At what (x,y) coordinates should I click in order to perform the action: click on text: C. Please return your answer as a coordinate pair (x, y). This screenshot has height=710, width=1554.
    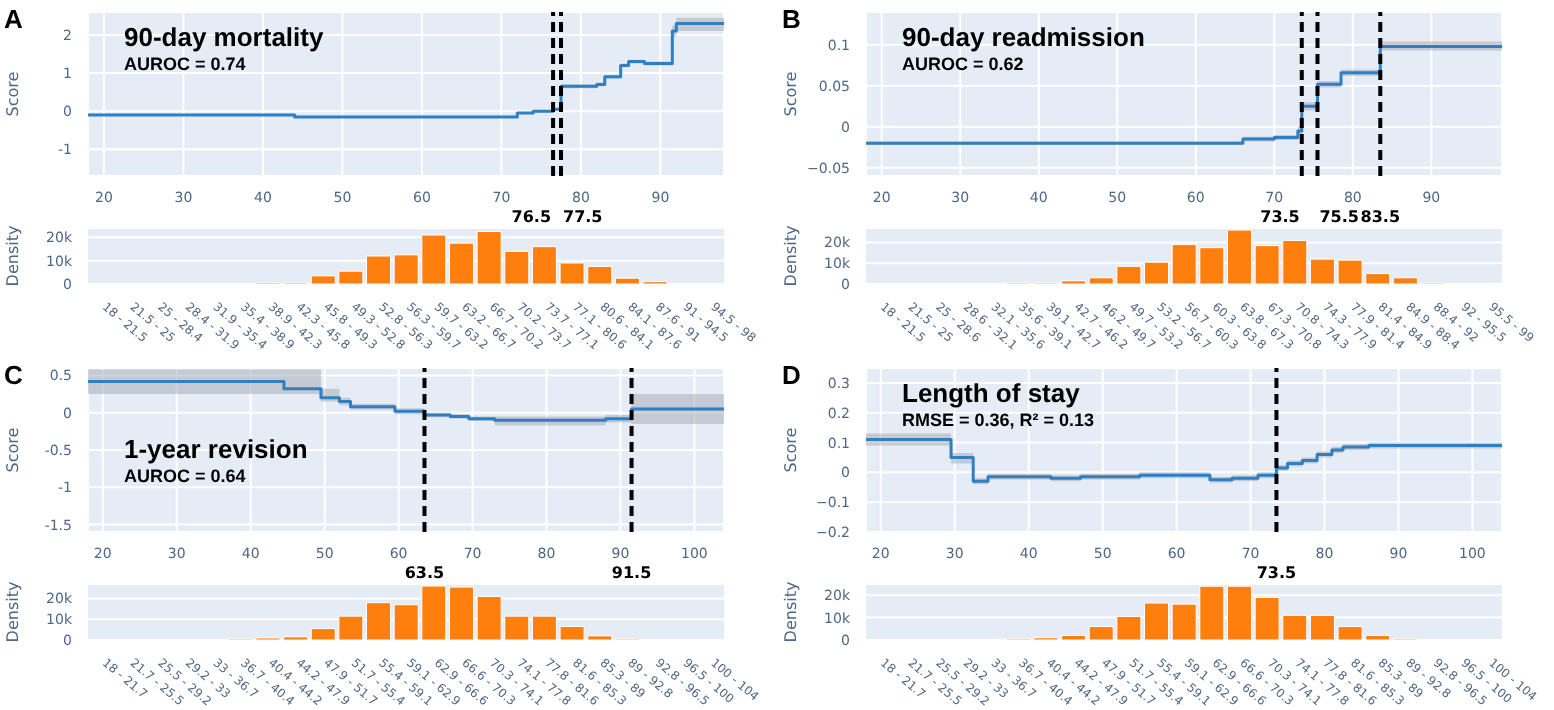
    Looking at the image, I should click on (13, 375).